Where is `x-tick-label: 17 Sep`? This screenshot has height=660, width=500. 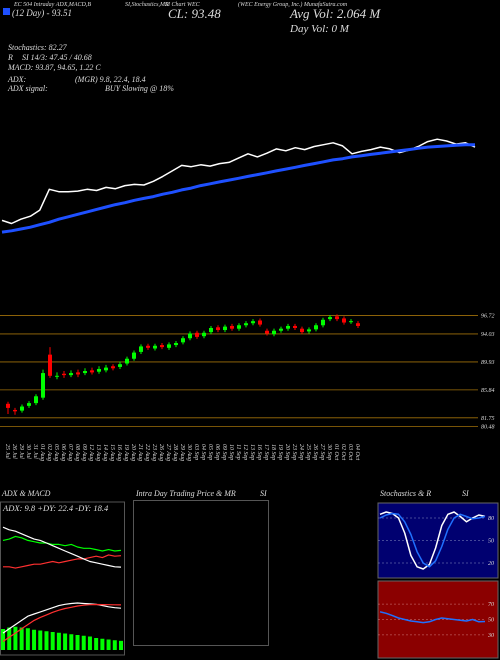 x-tick-label: 17 Sep is located at coordinates (266, 452).